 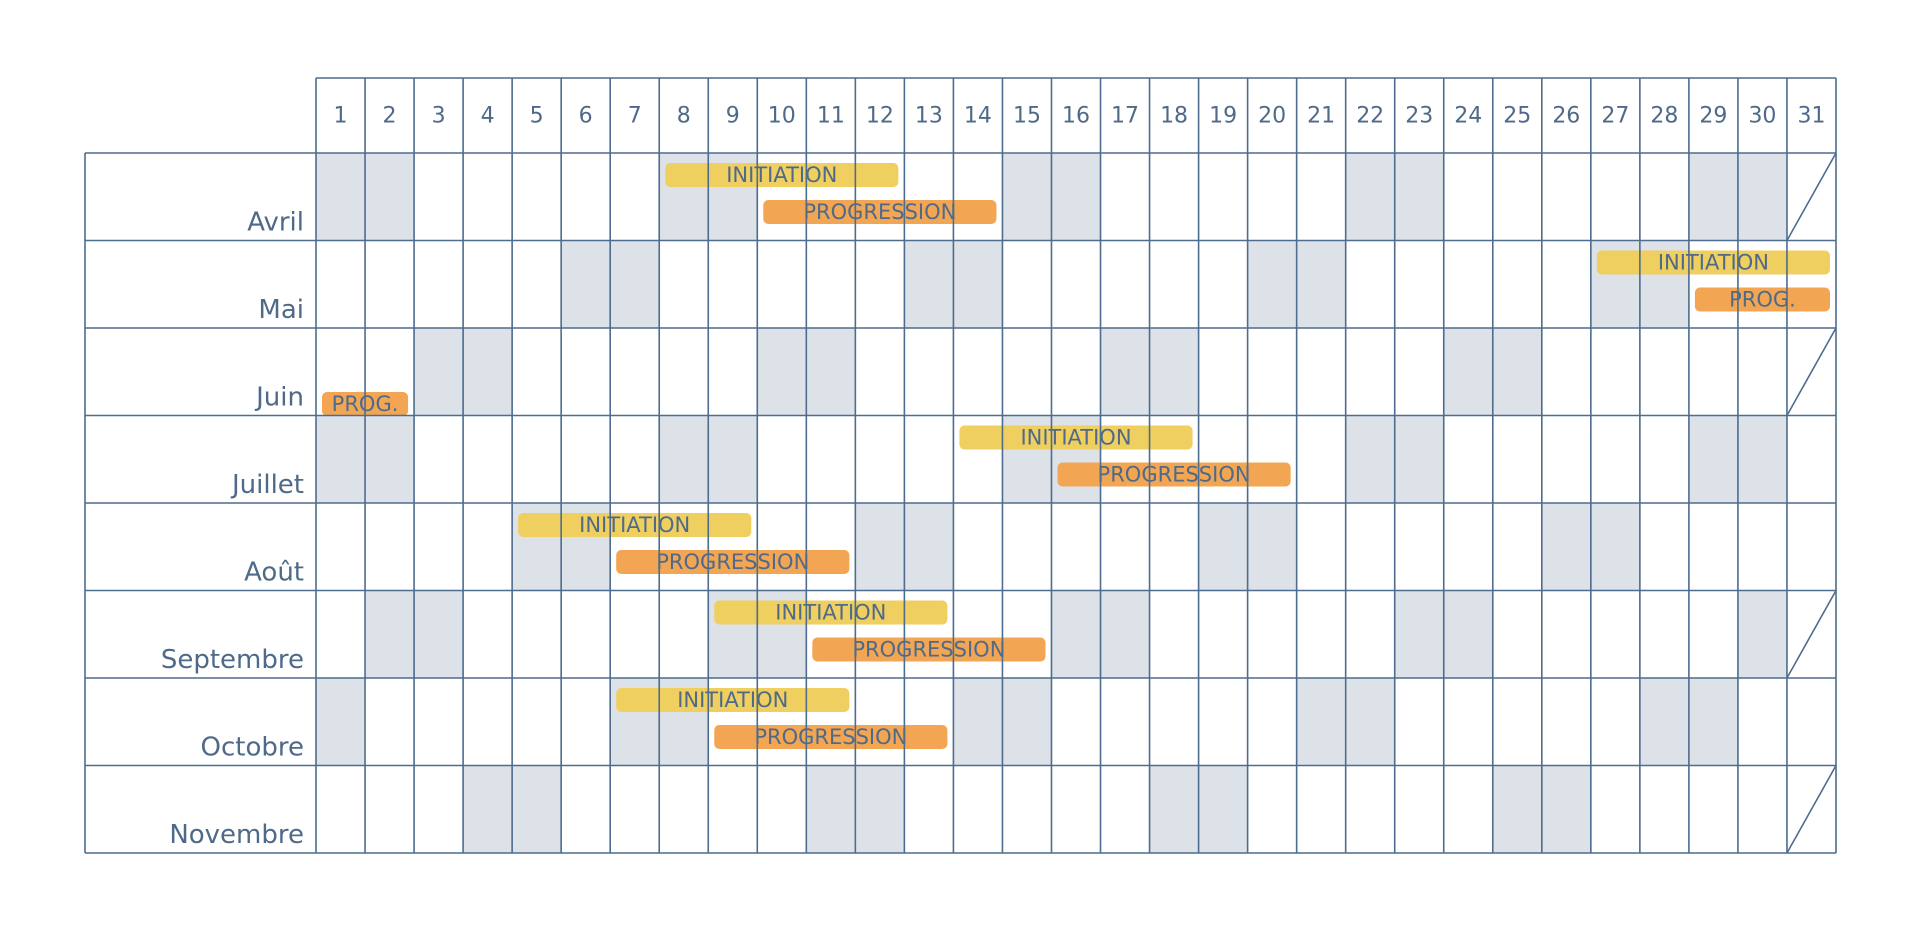 I want to click on day-number: 12, so click(x=880, y=116).